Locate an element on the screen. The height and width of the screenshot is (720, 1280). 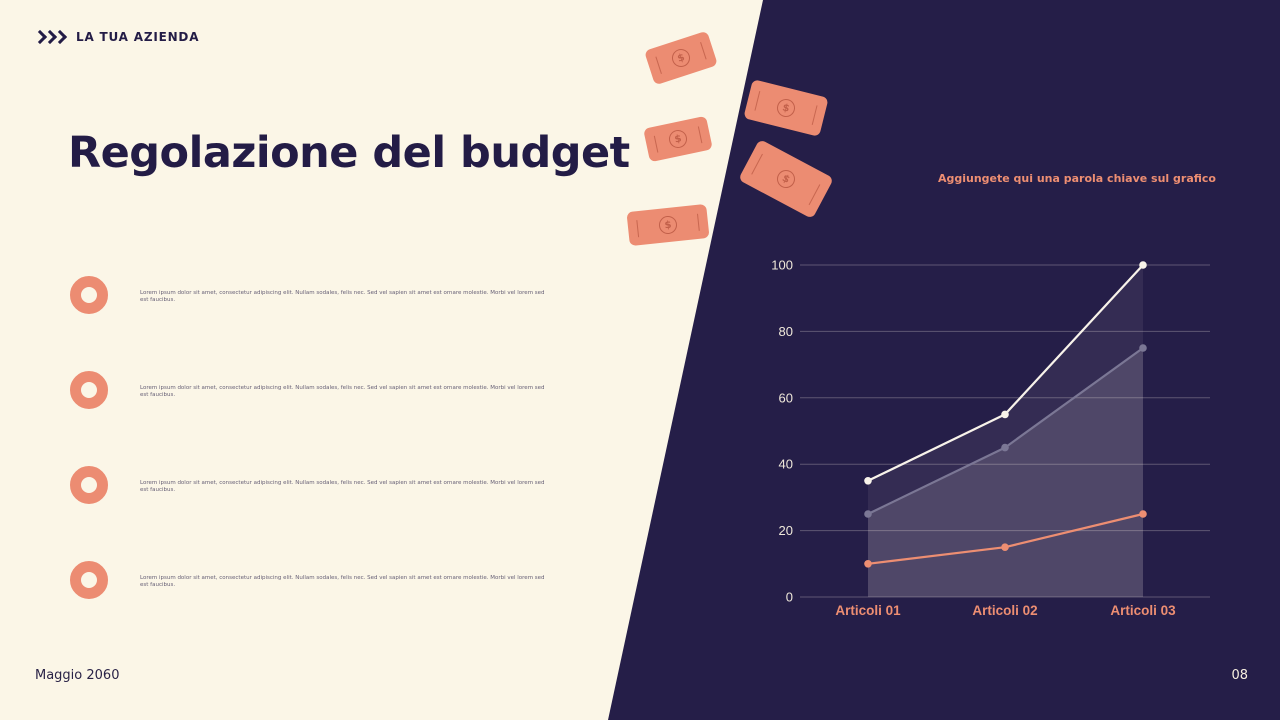
x-tick-label: Articoli 02 is located at coordinates (1004, 610).